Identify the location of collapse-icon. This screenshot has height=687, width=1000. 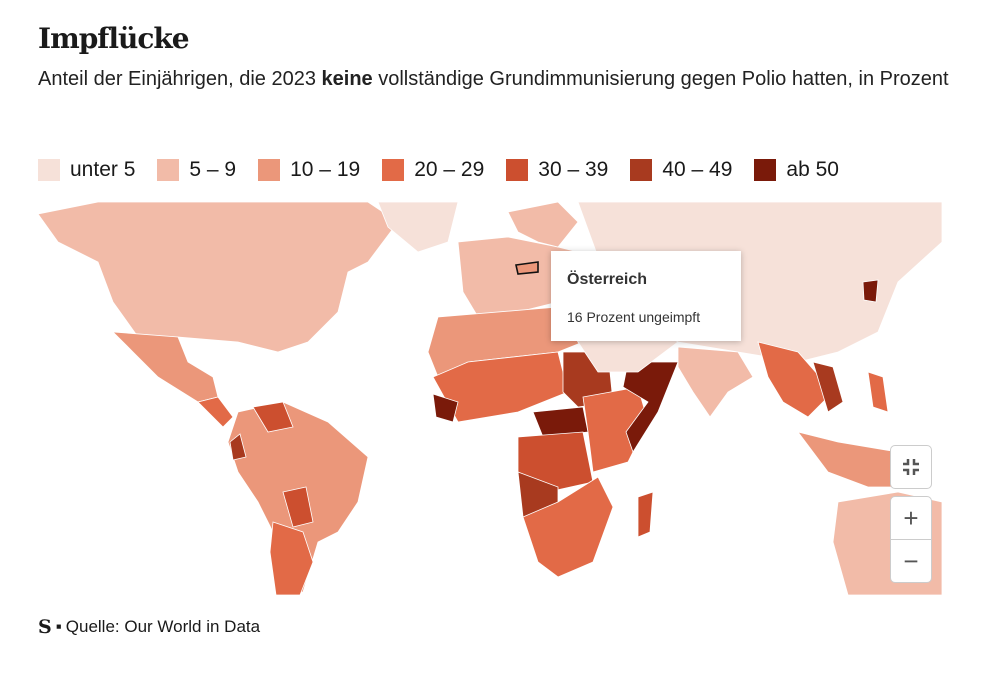
(911, 467).